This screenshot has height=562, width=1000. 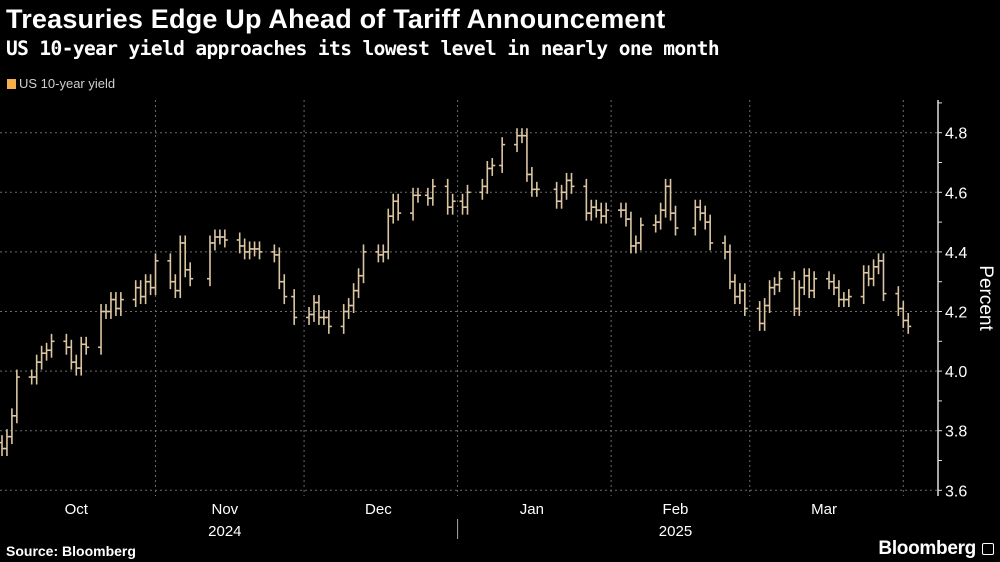 I want to click on x-year-label: 2024, so click(x=224, y=531).